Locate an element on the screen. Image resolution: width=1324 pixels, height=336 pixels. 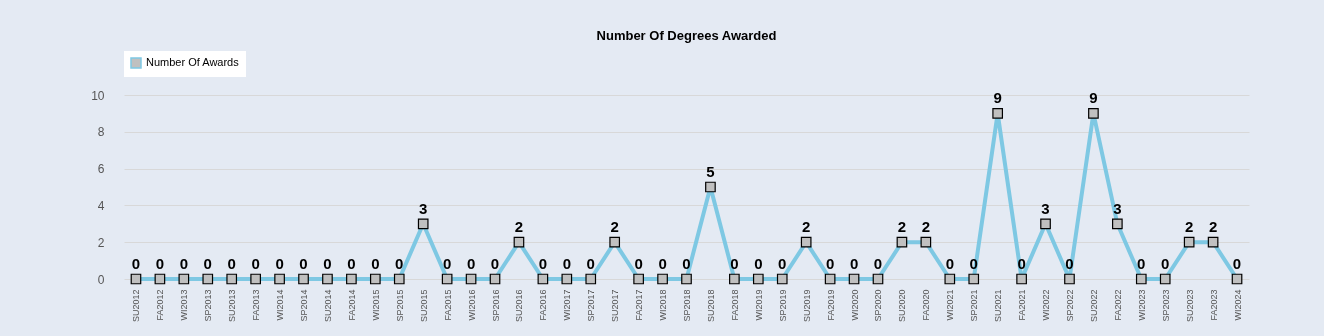
x-tick-label: SU2019 is located at coordinates (806, 306).